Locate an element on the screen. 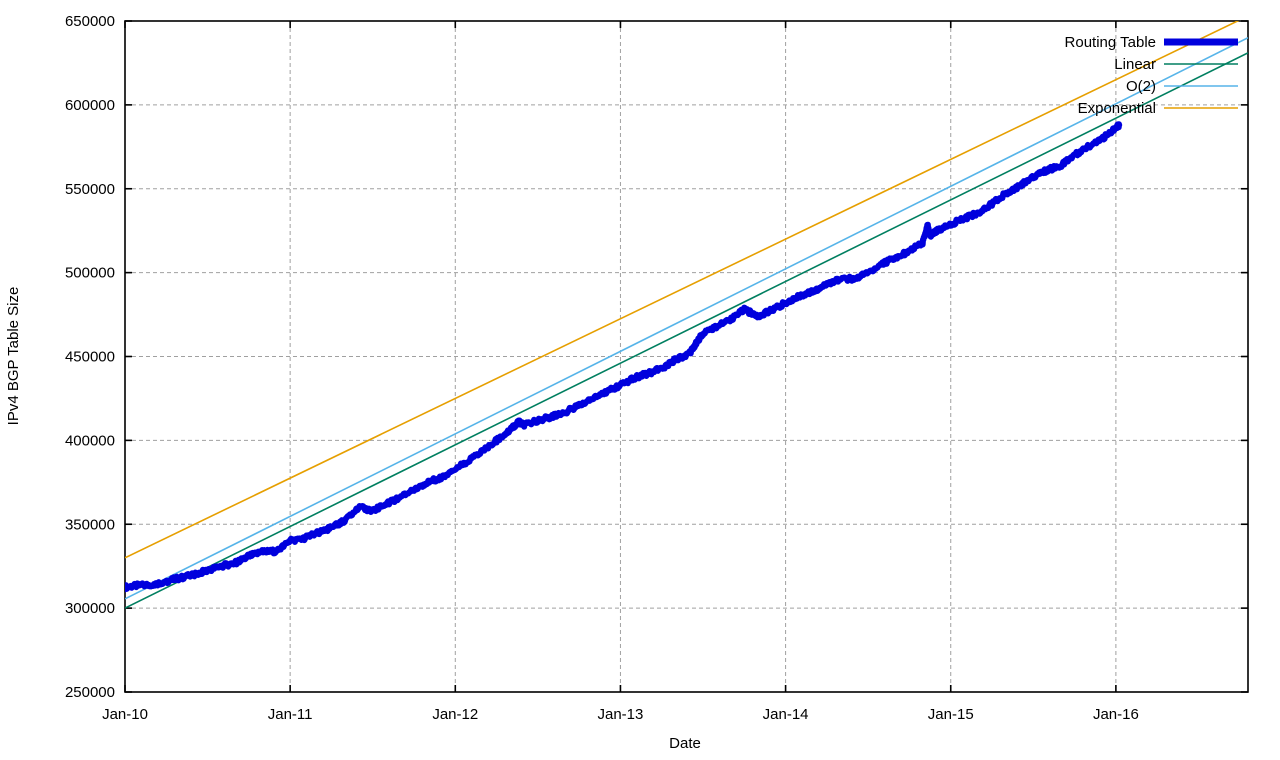 The width and height of the screenshot is (1280, 760). x-tick-label: Jan-10 is located at coordinates (125, 714).